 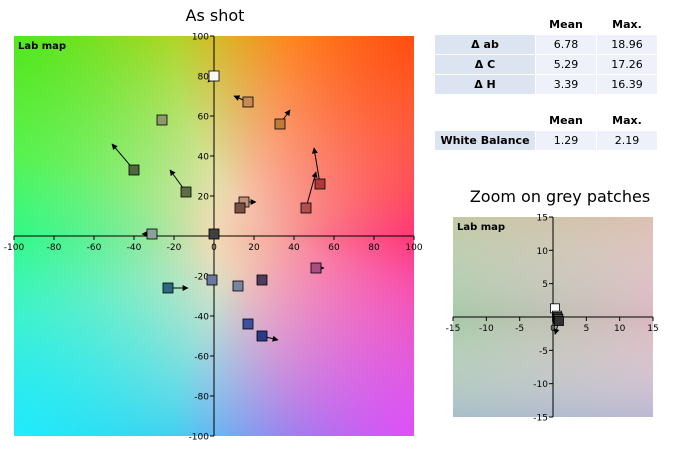 I want to click on x-tick-label: 60, so click(x=334, y=248).